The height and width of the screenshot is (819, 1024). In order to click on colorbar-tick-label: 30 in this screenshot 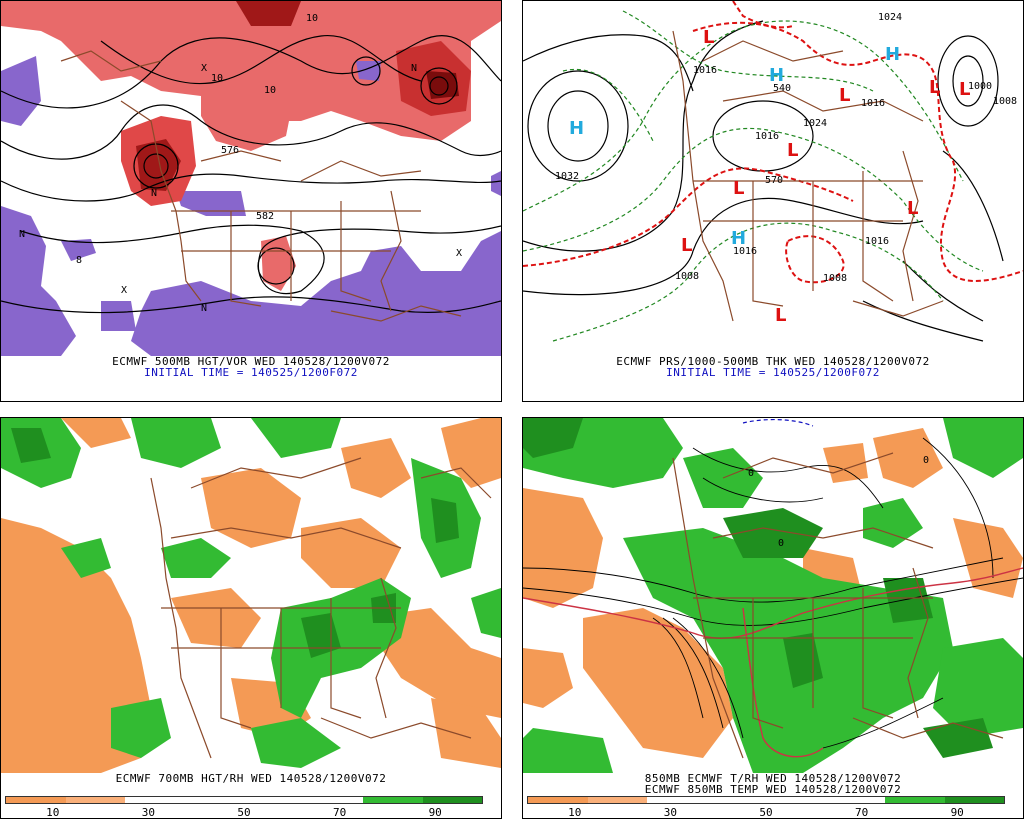, I will do `click(670, 812)`.